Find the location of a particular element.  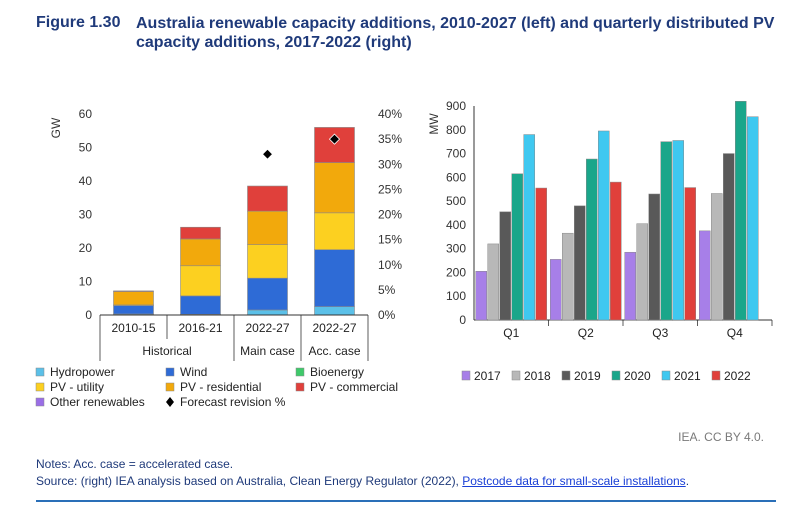

legend-label: Wind is located at coordinates (193, 372).